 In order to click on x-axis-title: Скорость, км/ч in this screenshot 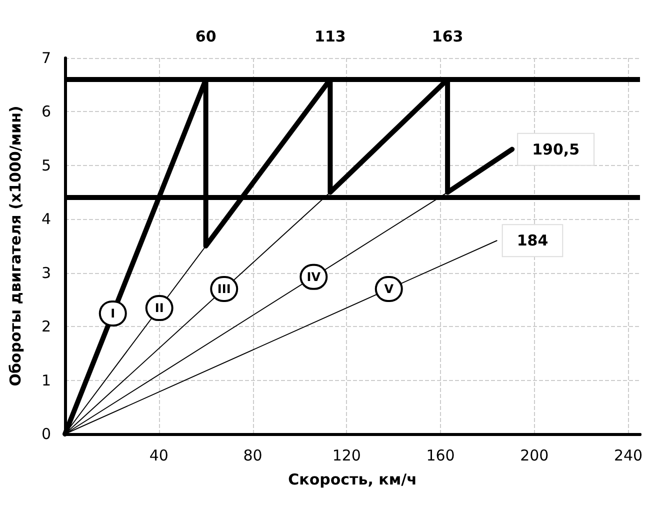, I will do `click(352, 479)`.